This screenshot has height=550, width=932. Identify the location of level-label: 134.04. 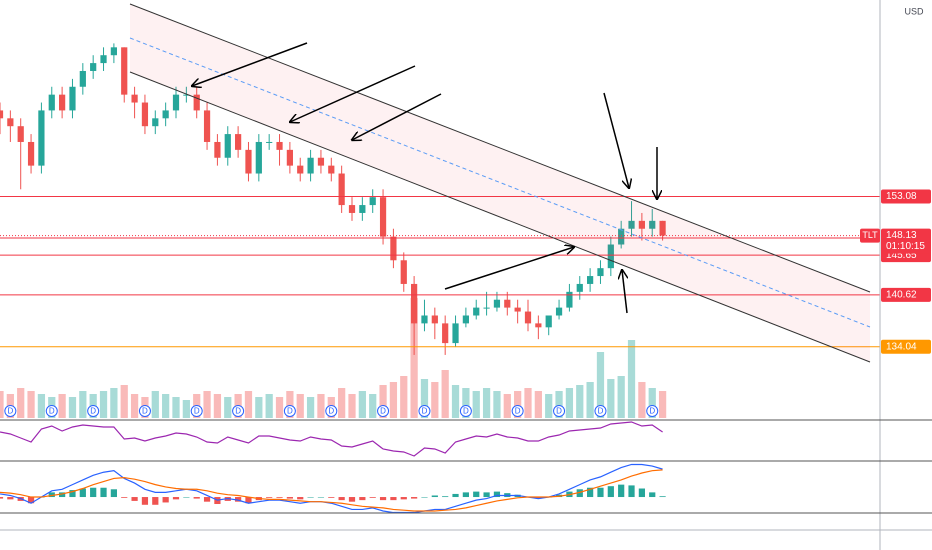
(901, 346).